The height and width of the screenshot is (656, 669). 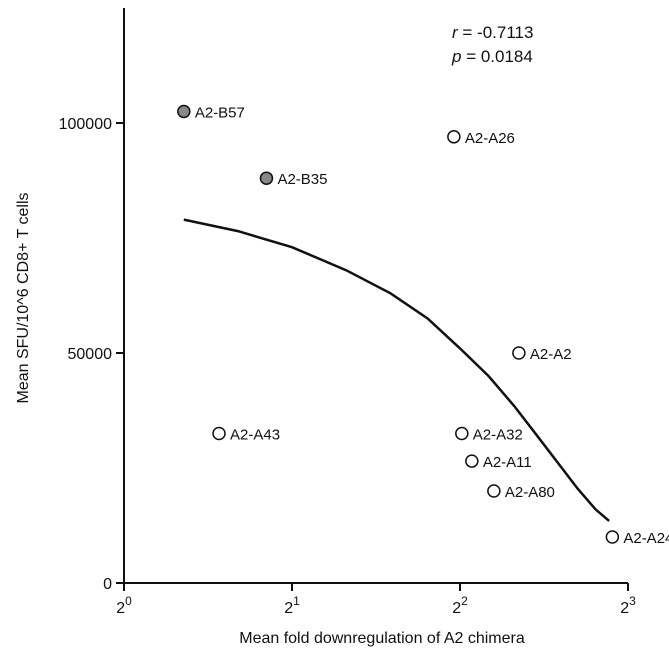 I want to click on p-symbol: p, so click(x=456, y=56).